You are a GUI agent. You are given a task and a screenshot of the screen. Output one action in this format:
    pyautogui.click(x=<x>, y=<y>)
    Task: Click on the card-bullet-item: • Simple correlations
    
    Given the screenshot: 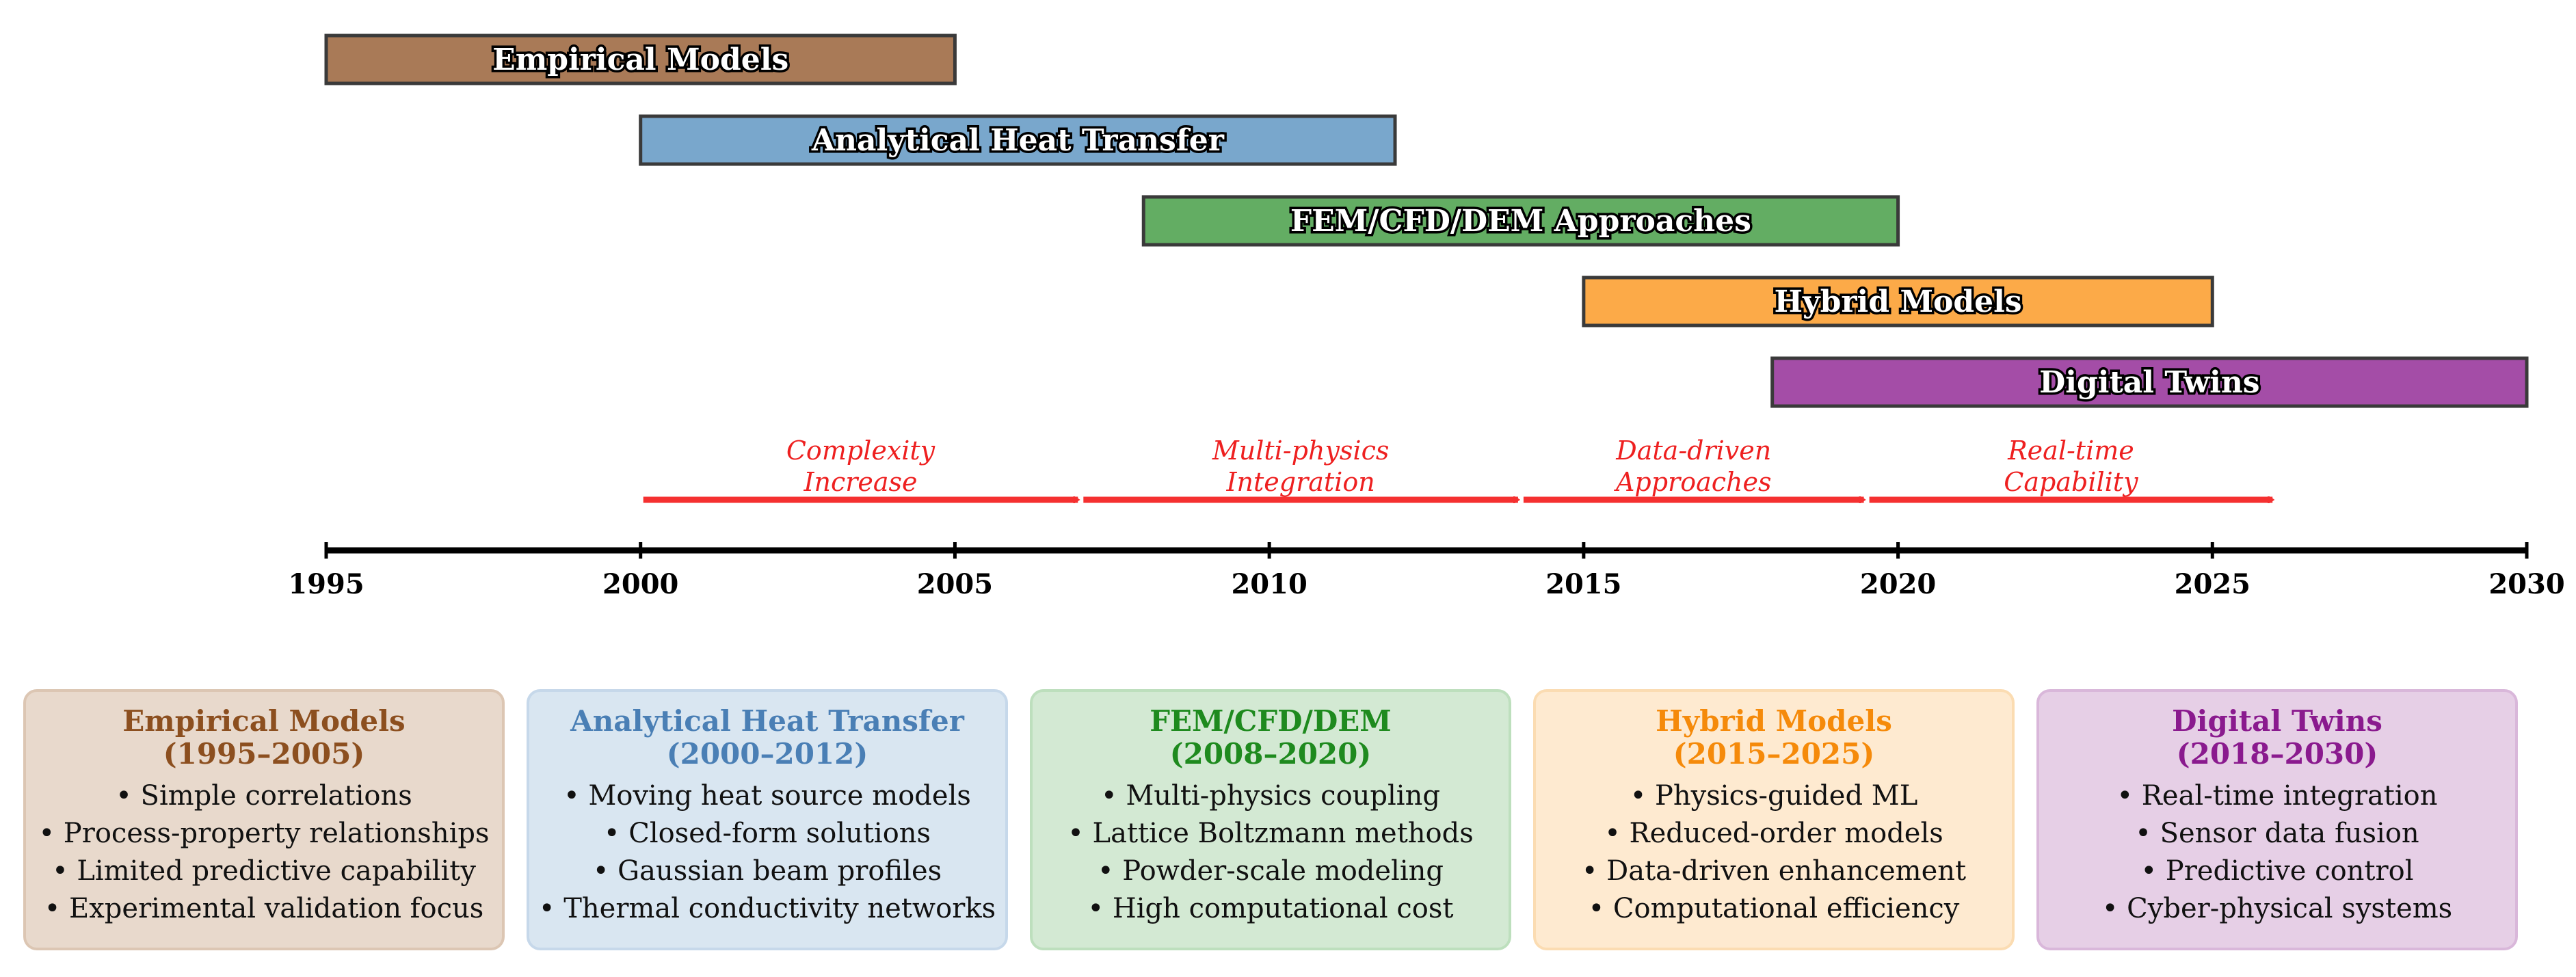 What is the action you would take?
    pyautogui.click(x=264, y=796)
    